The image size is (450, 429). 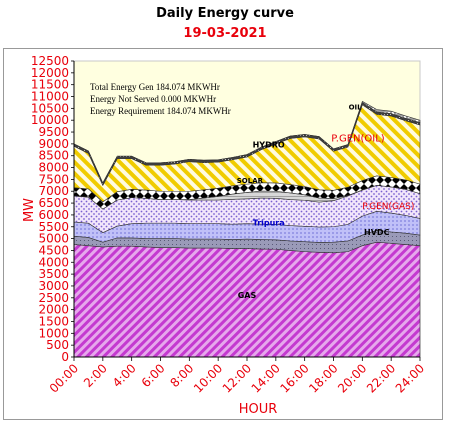 What do you see at coordinates (53, 156) in the screenshot?
I see `y-tick-label: 8500` at bounding box center [53, 156].